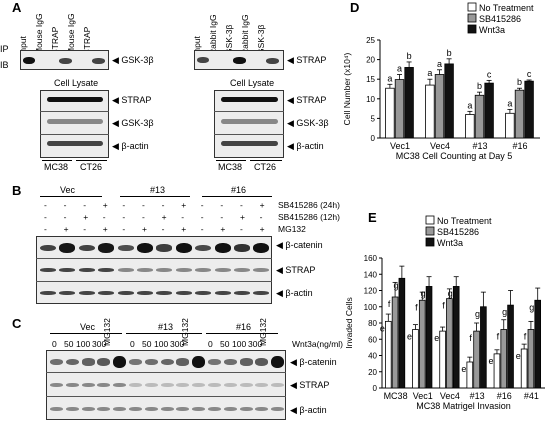  Describe the element at coordinates (372, 339) in the screenshot. I see `y-tick-label: 60` at that location.